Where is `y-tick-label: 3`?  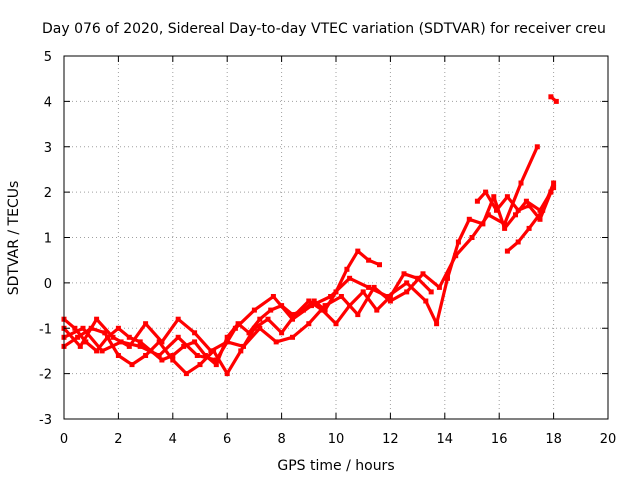 y-tick-label: 3 is located at coordinates (48, 148).